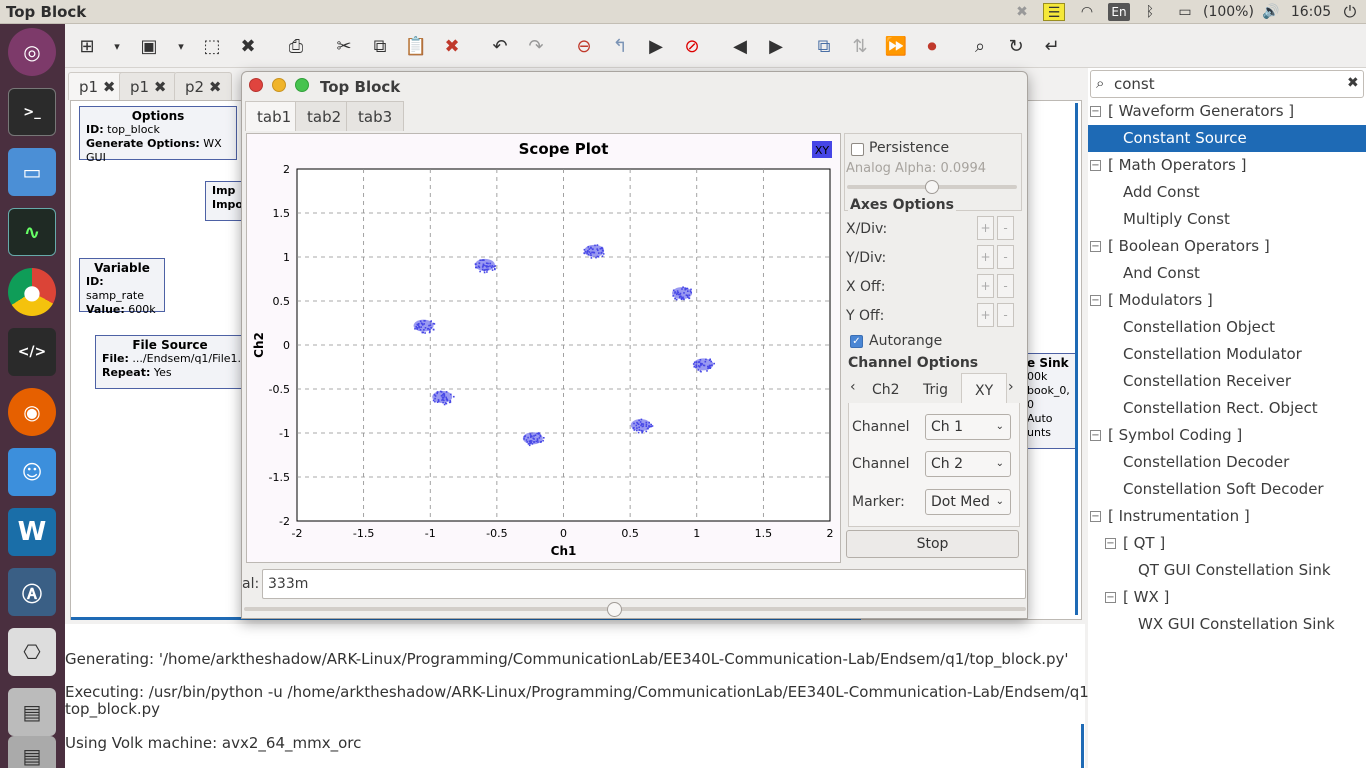 The image size is (1366, 768). I want to click on console-scrollbar, so click(1082, 746).